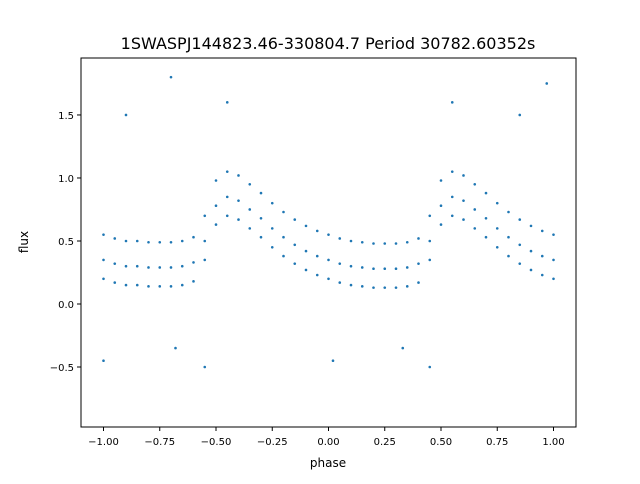 The image size is (640, 484). Describe the element at coordinates (328, 442) in the screenshot. I see `x-tick-label: 0.00` at that location.